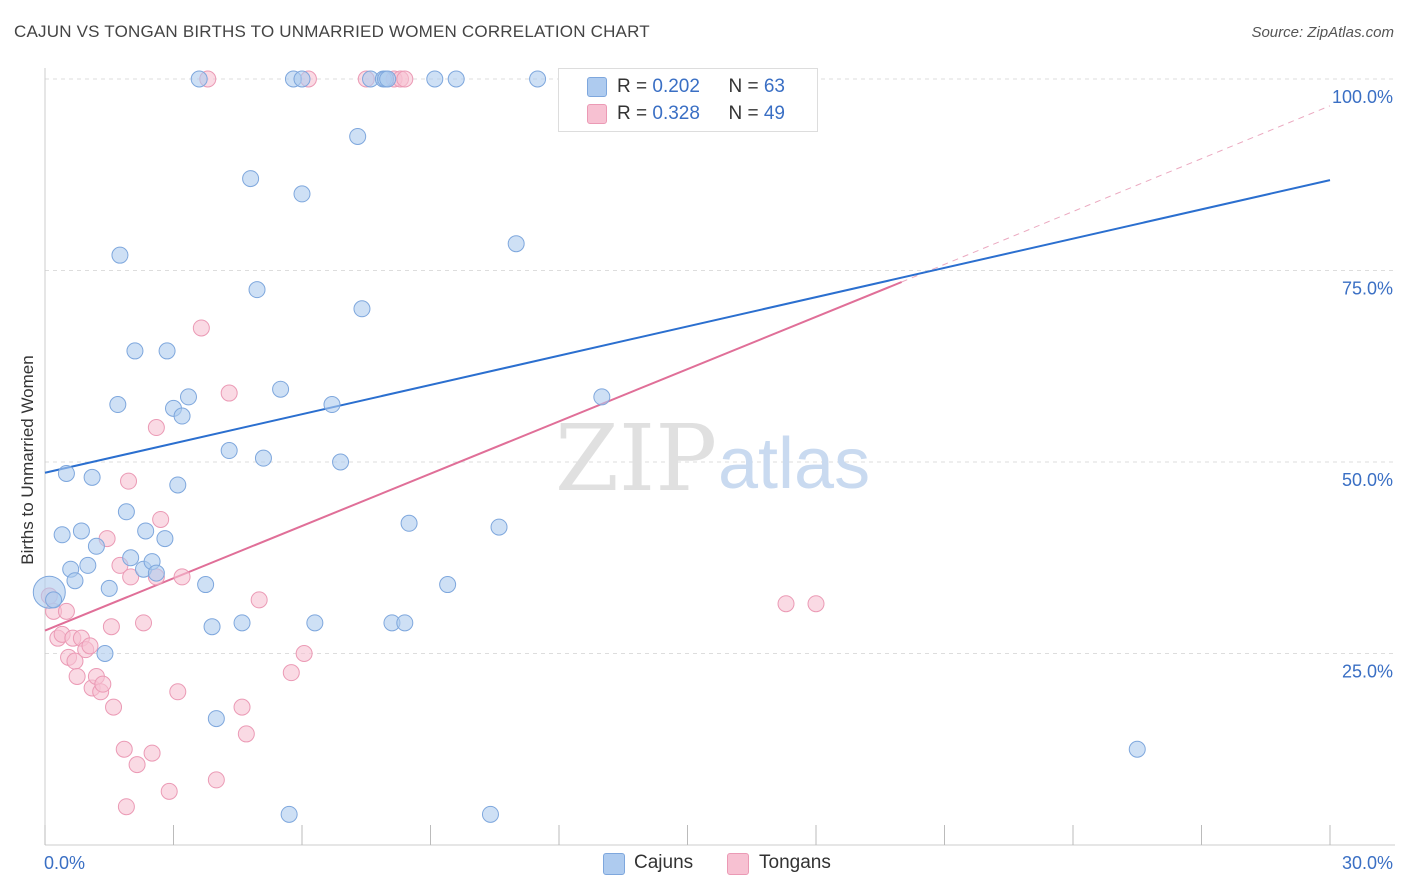 This screenshot has width=1406, height=892. What do you see at coordinates (701, 87) in the screenshot?
I see `cajun-legend-row: R = 0.202 N = 63` at bounding box center [701, 87].